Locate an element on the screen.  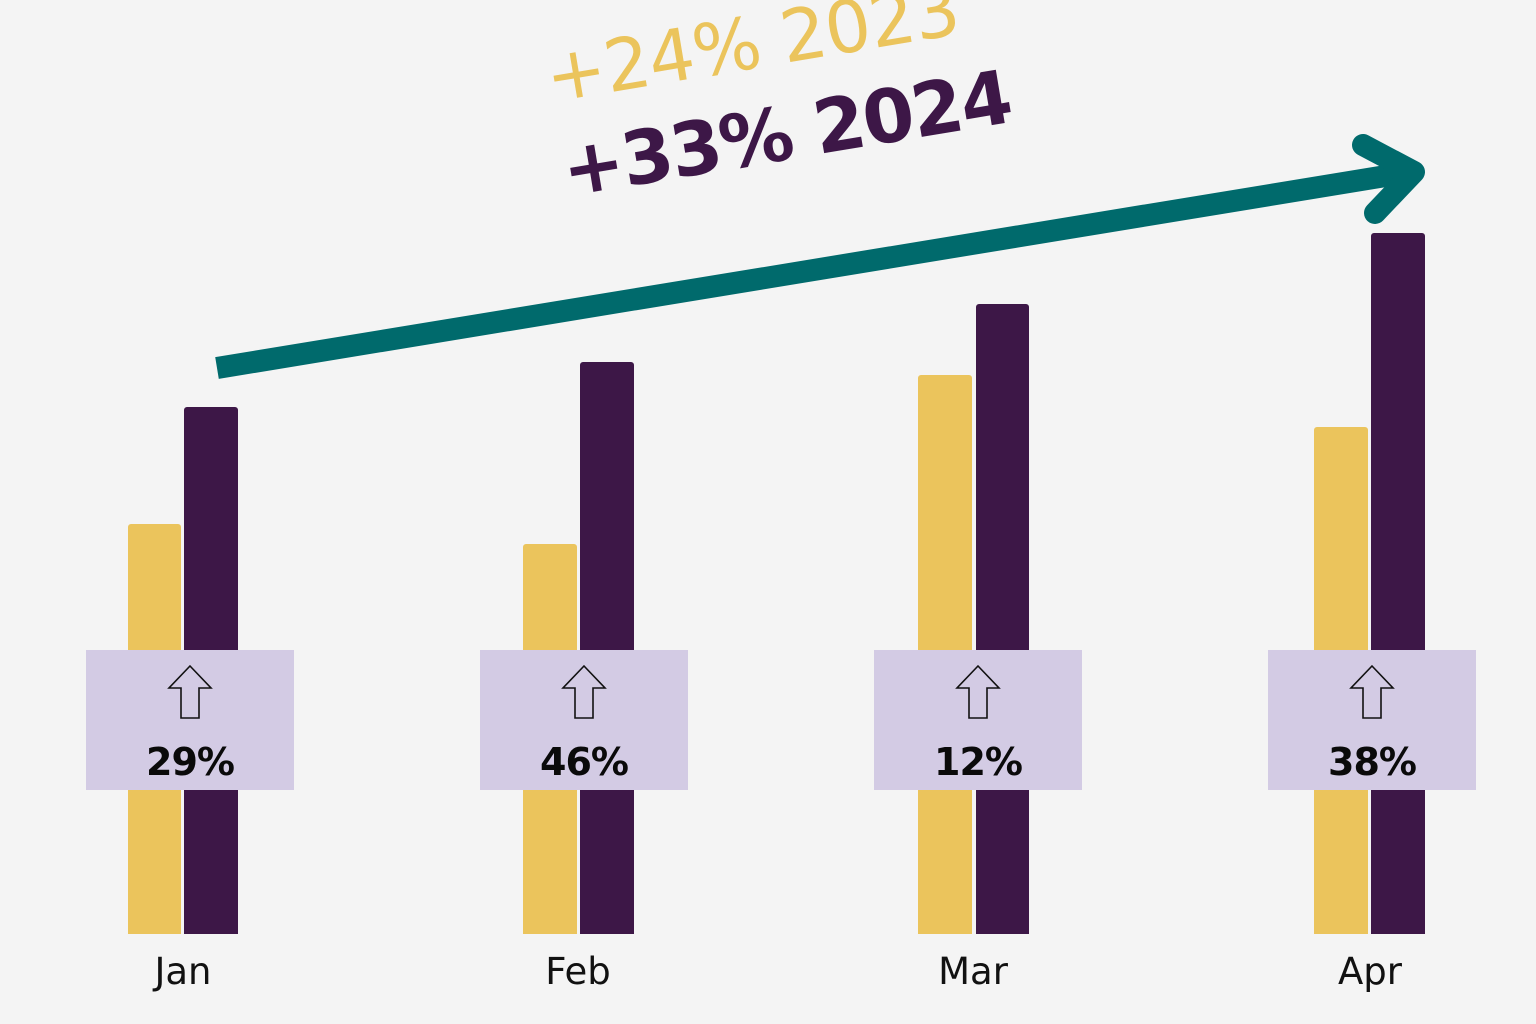
growth-badge-mar: 12% is located at coordinates (978, 720).